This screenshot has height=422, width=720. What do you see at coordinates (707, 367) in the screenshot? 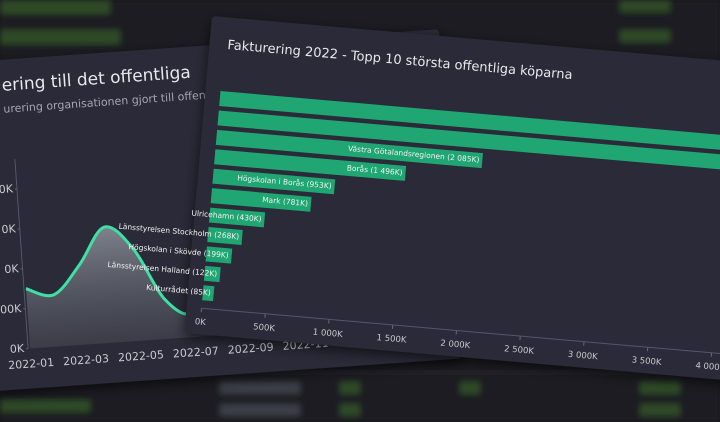
I see `x-tick-label: 4 000K` at bounding box center [707, 367].